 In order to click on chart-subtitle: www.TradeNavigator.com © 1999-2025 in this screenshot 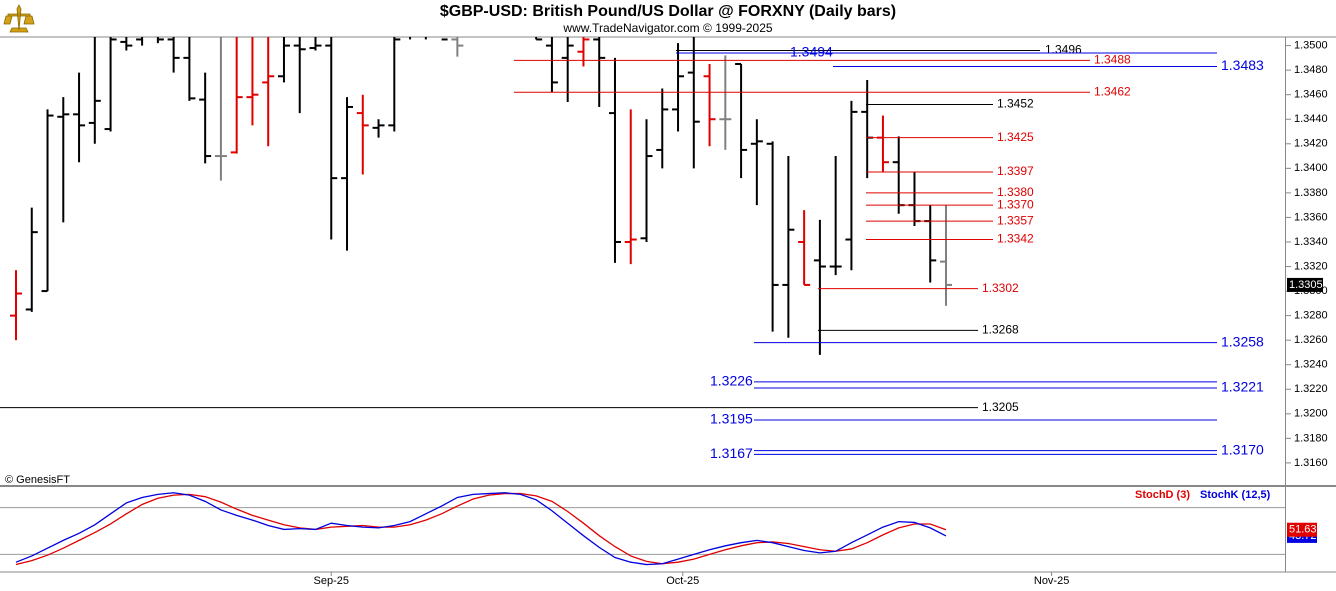, I will do `click(667, 28)`.